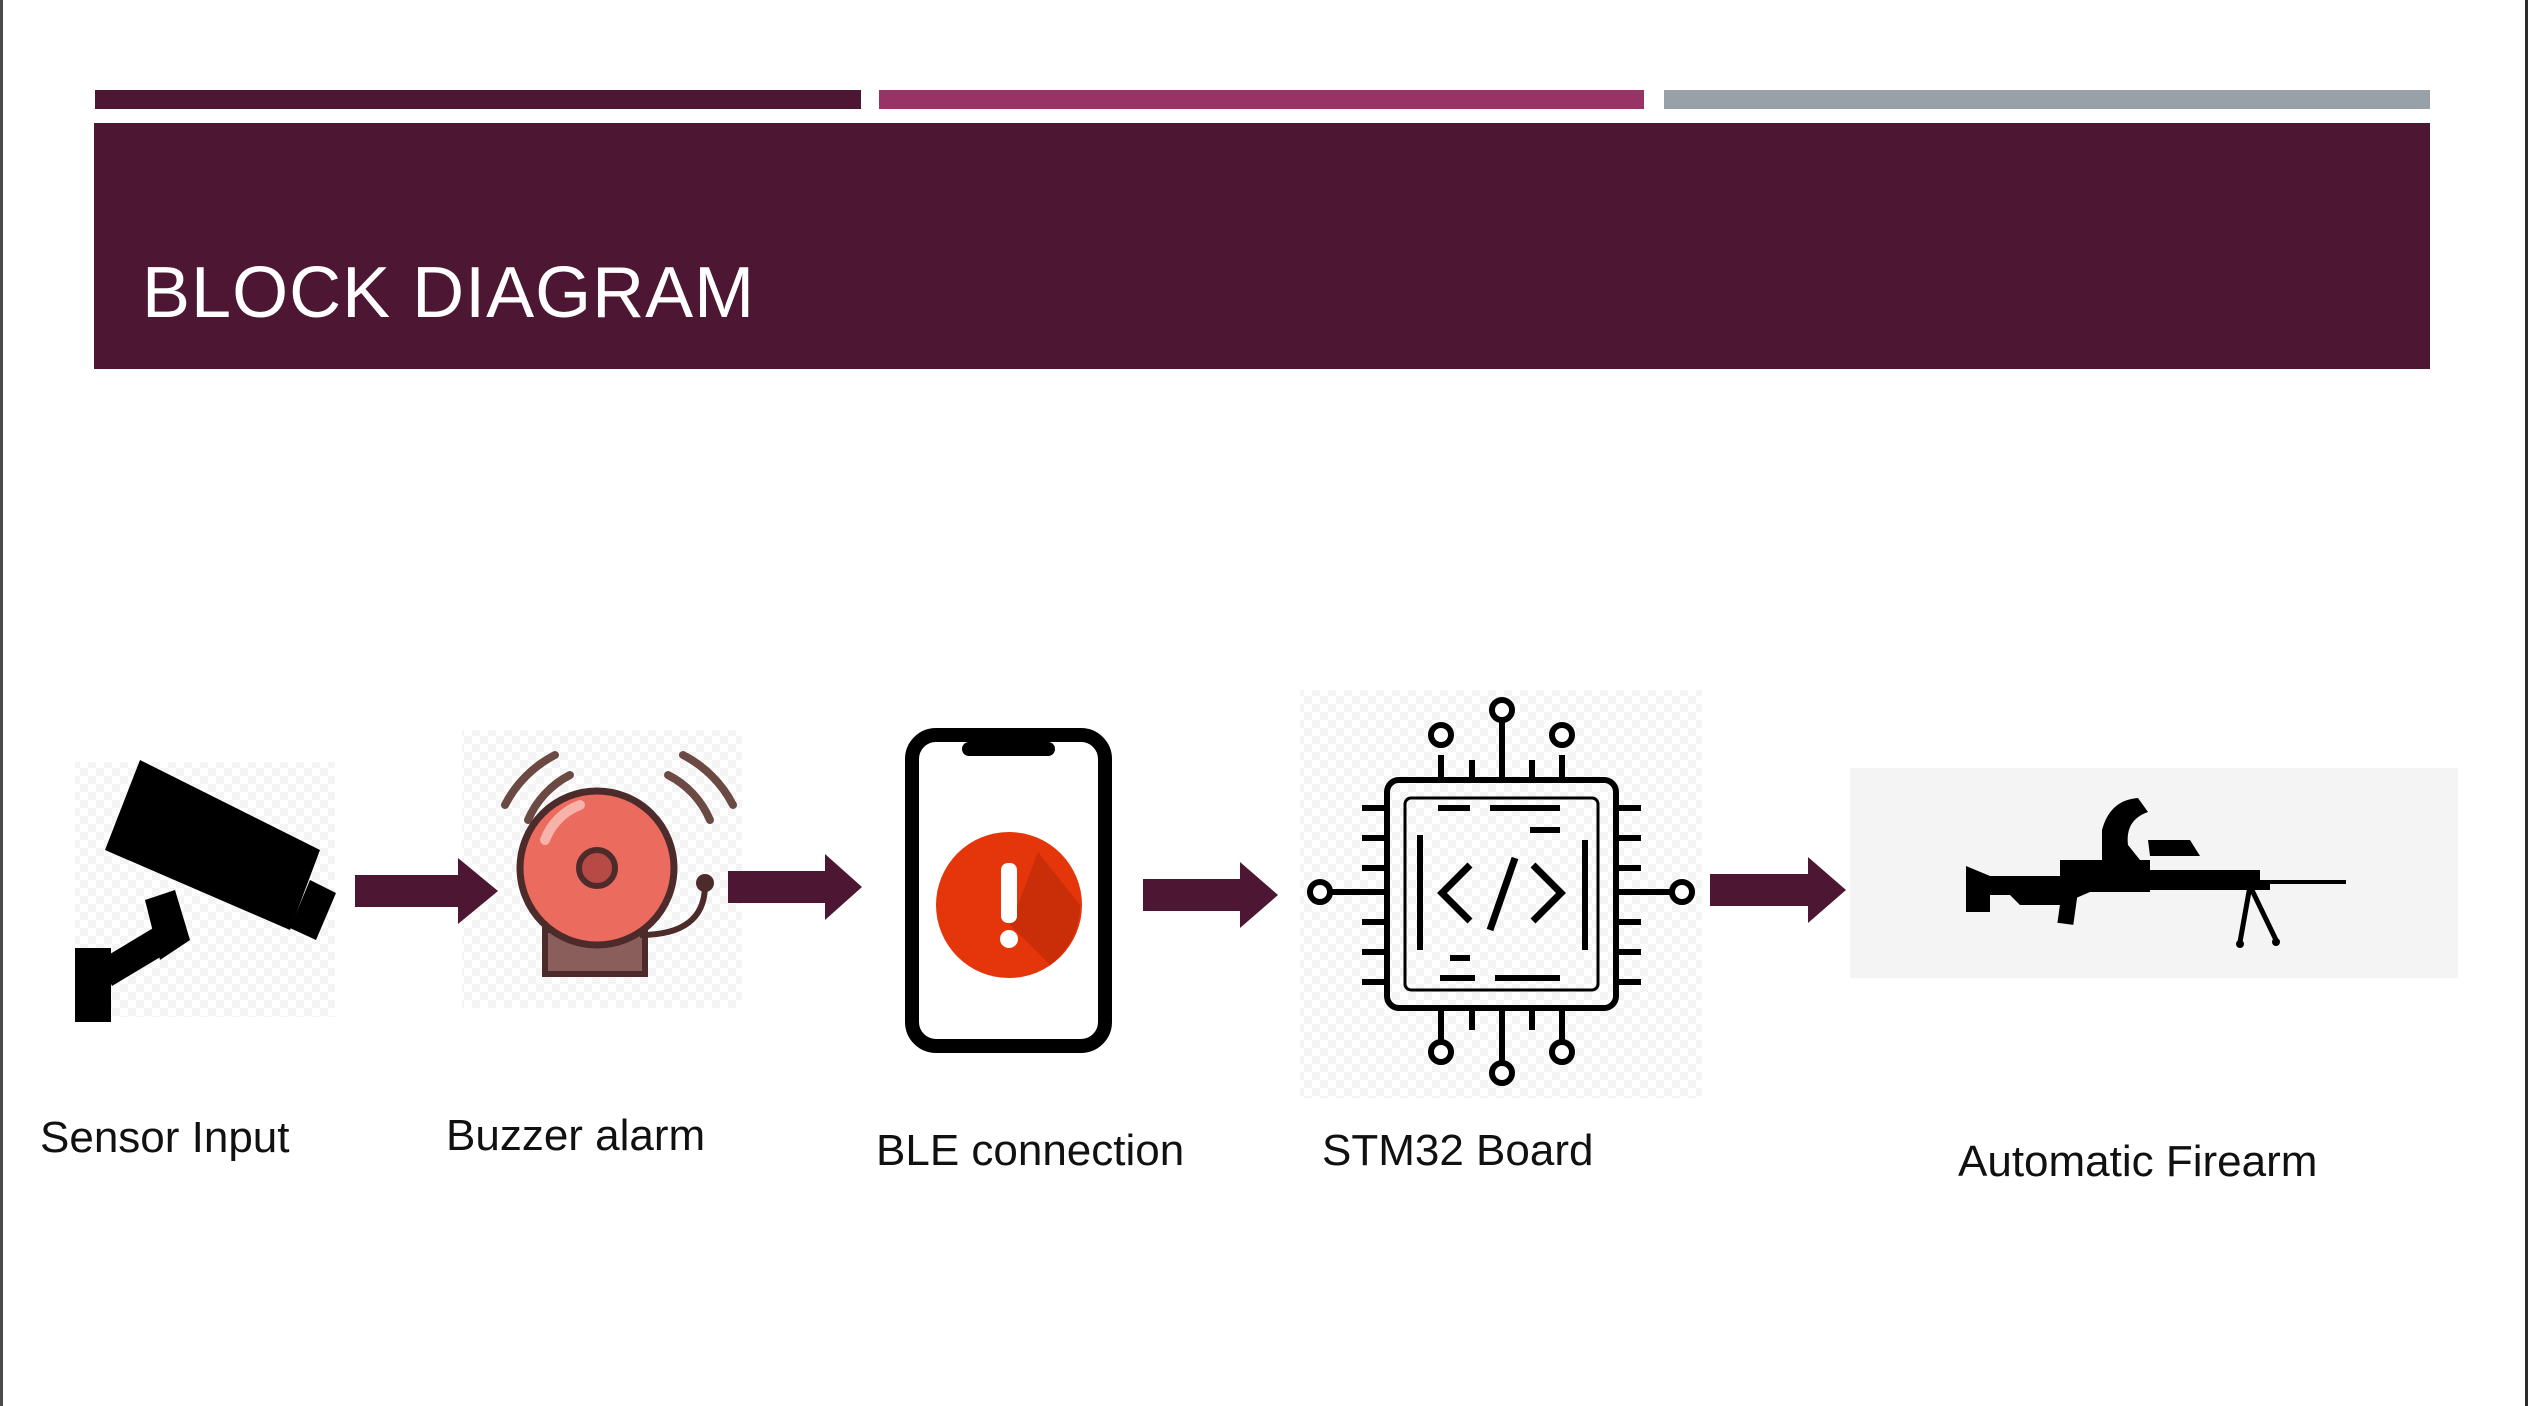 This screenshot has width=2528, height=1406. Describe the element at coordinates (1030, 1150) in the screenshot. I see `node-label-ble-connection: BLE connection` at that location.